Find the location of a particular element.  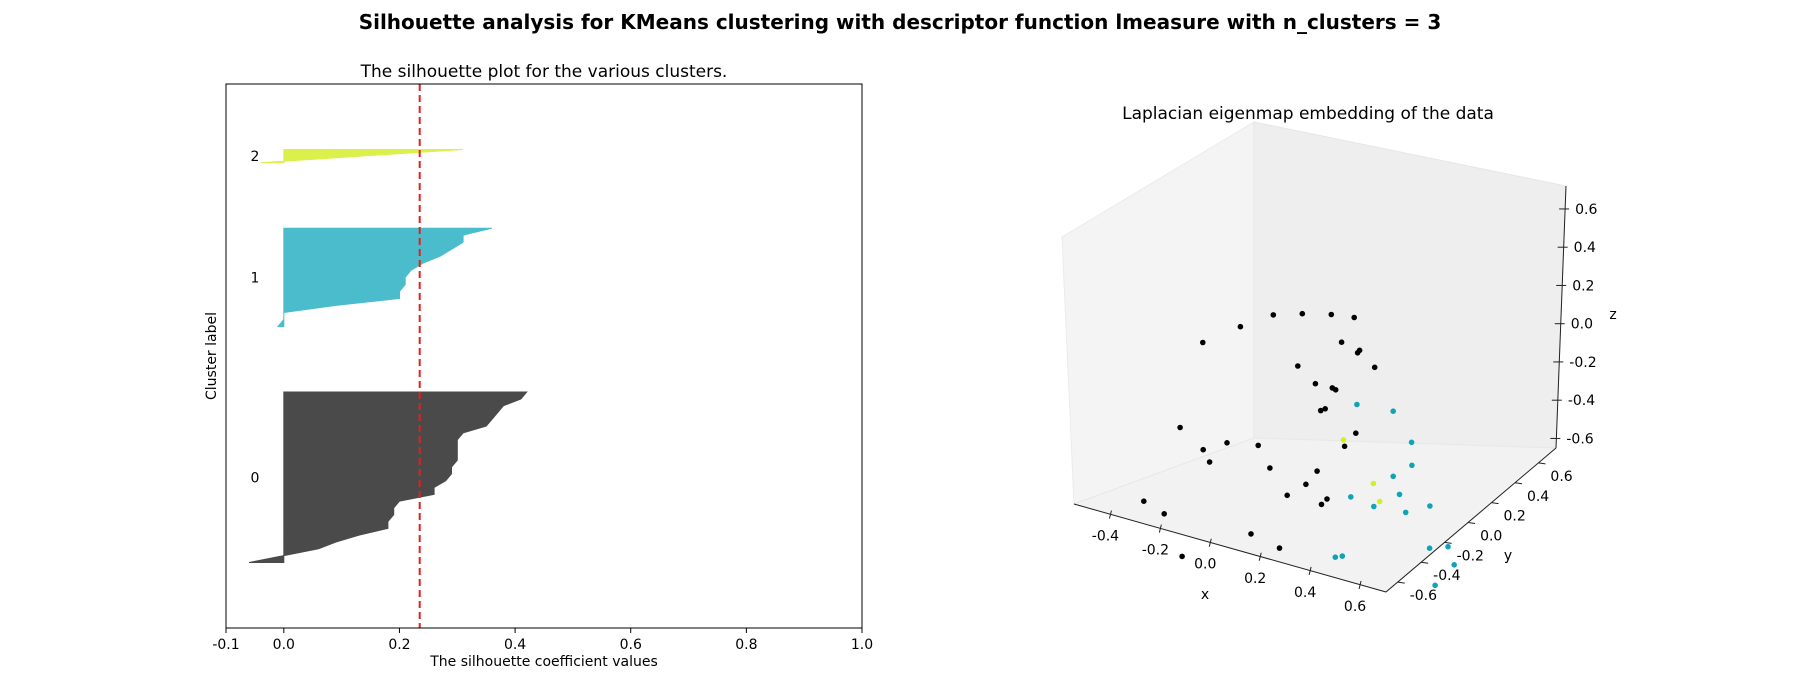

cluster-label-0: 0 is located at coordinates (254, 478).